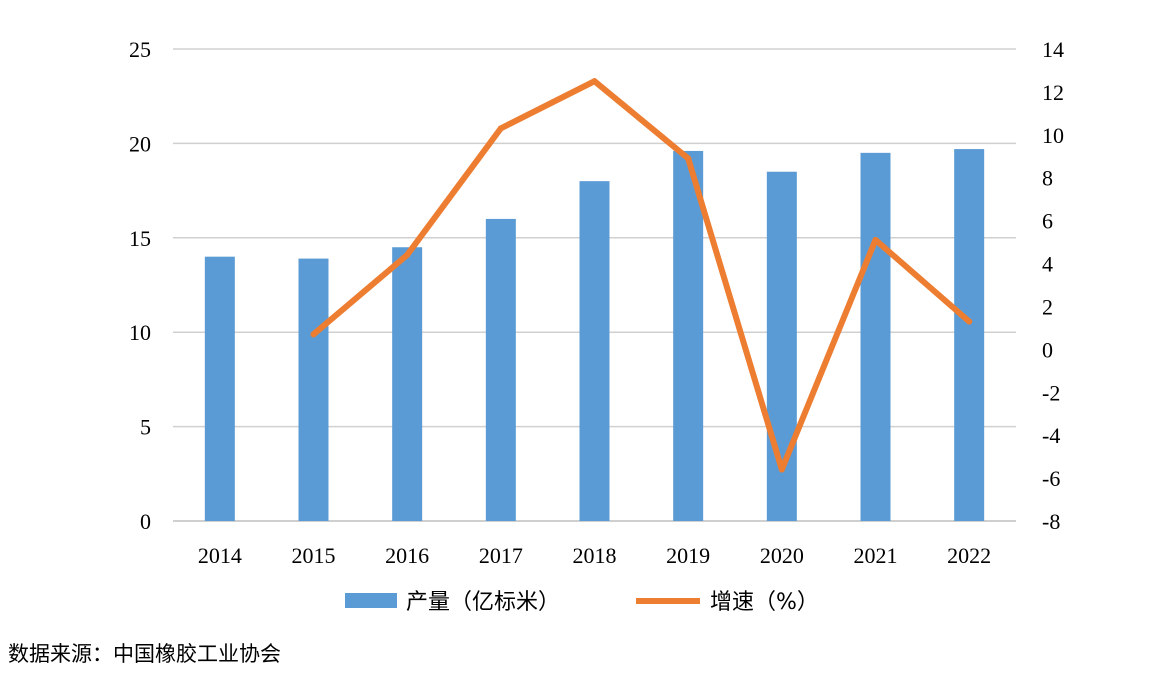 This screenshot has width=1172, height=677. What do you see at coordinates (969, 335) in the screenshot?
I see `bar-2022` at bounding box center [969, 335].